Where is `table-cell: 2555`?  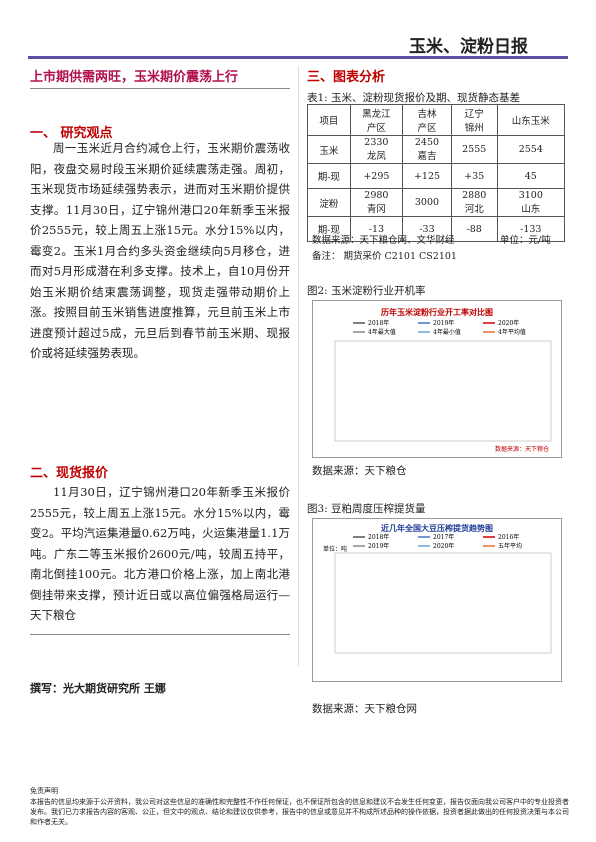
table-cell: 2555 is located at coordinates (474, 149).